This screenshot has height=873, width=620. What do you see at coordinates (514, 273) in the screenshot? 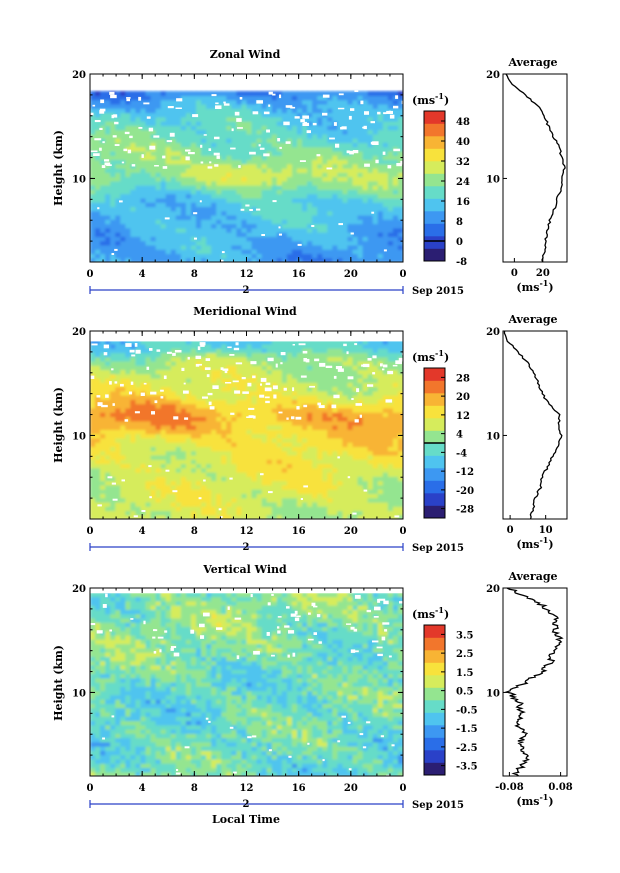
I see `average-x-tick-label: 0` at bounding box center [514, 273].